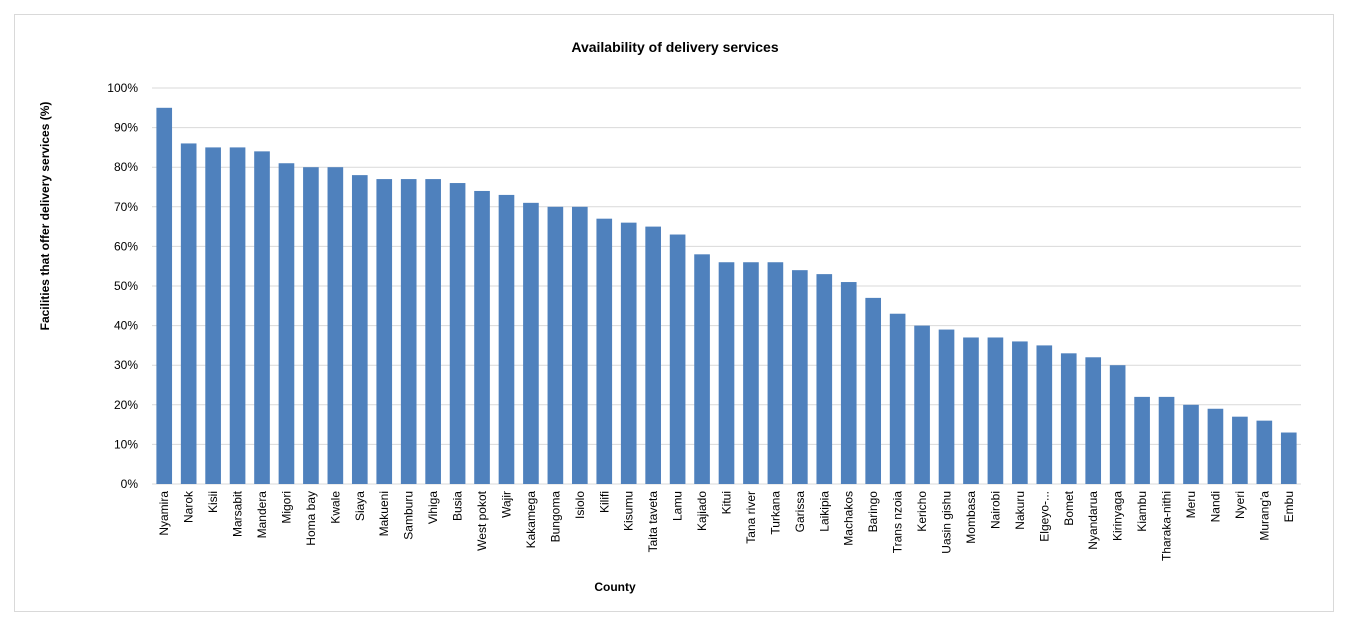 Image resolution: width=1351 pixels, height=629 pixels. What do you see at coordinates (674, 47) in the screenshot?
I see `chart-title: Availability of delivery services` at bounding box center [674, 47].